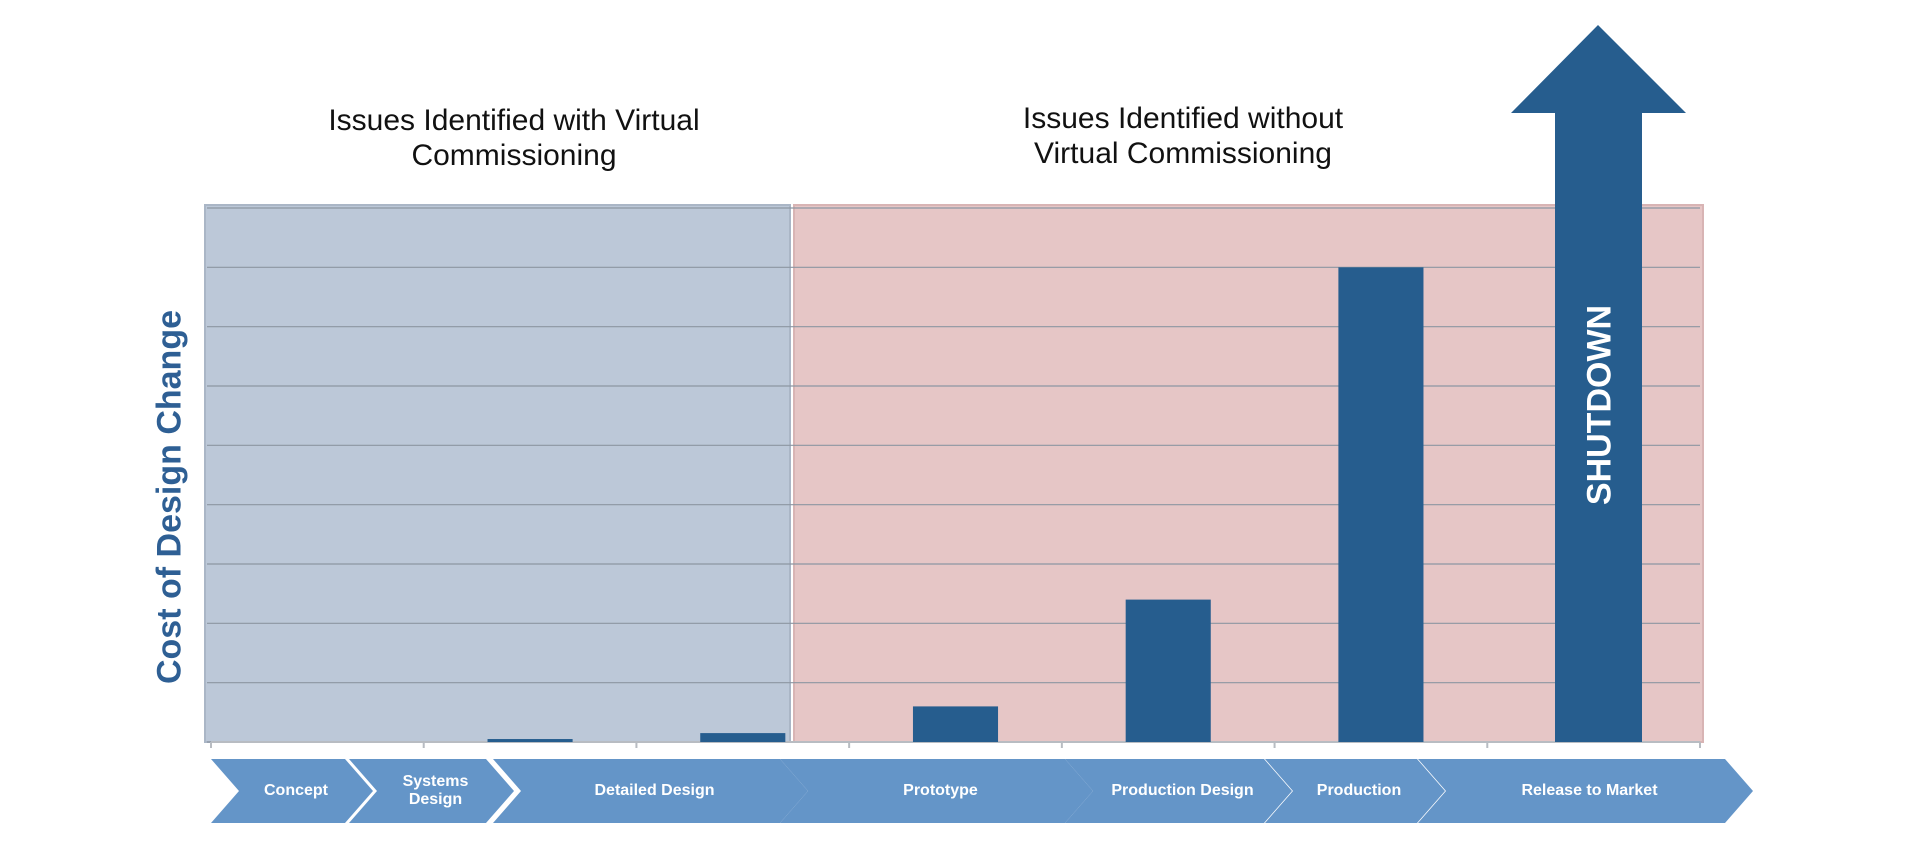  I want to click on shutdown-arrow, so click(1598, 383).